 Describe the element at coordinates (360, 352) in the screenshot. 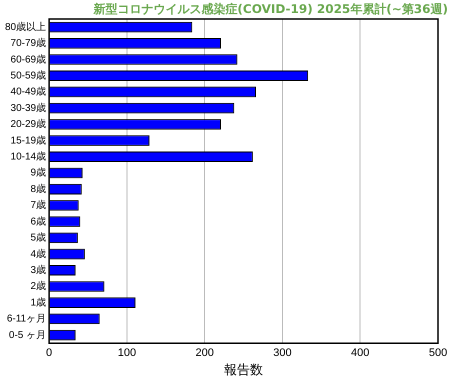

I see `x-tick-label: 400` at that location.